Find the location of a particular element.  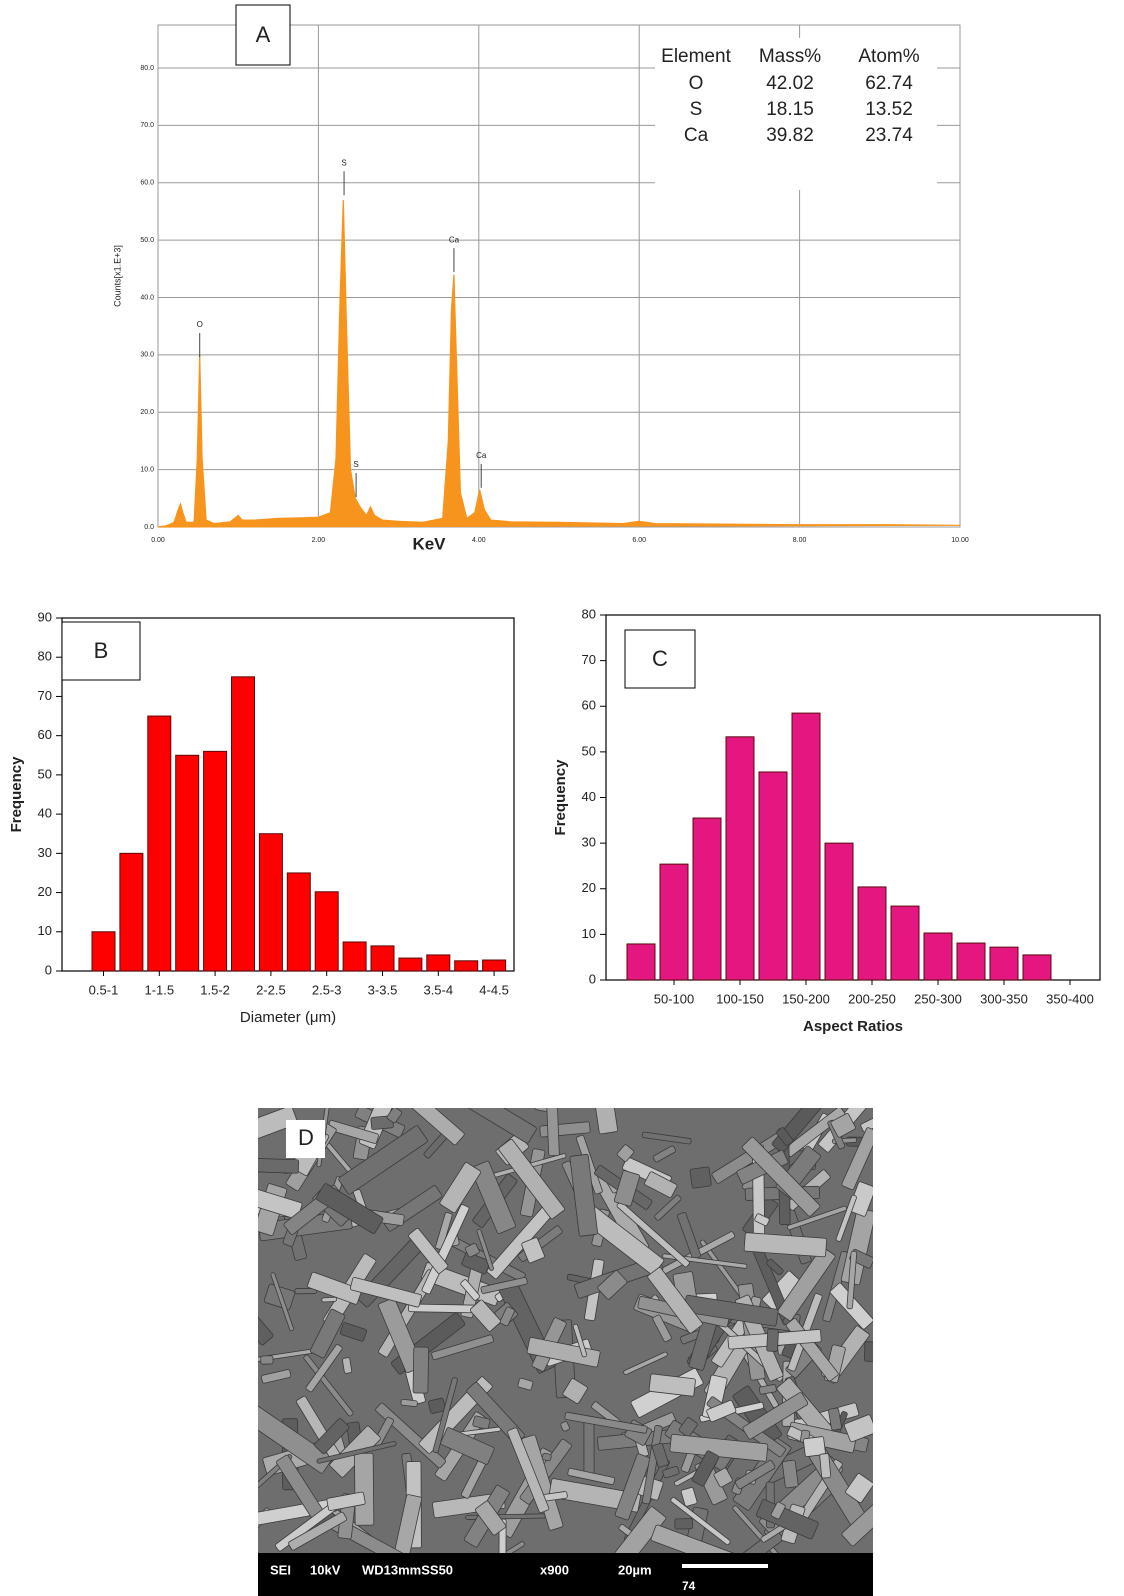

x-tick-label: 150-200 is located at coordinates (806, 998).